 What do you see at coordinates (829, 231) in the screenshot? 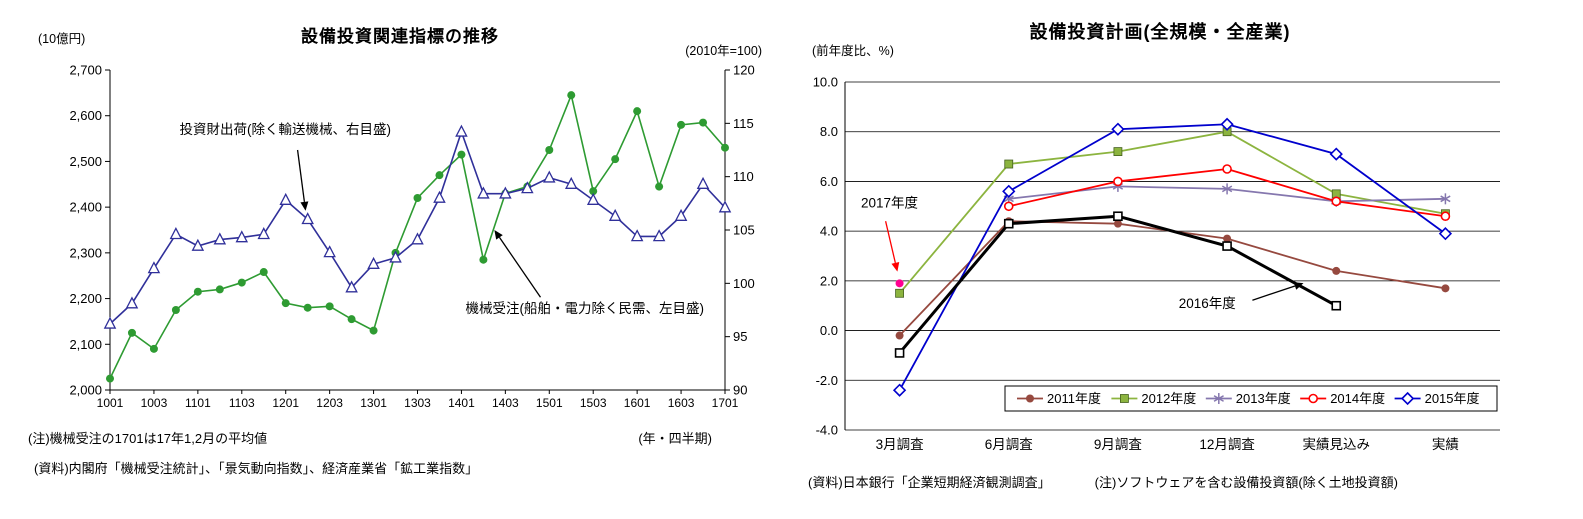
I see `svg-text: 4.0` at bounding box center [829, 231].